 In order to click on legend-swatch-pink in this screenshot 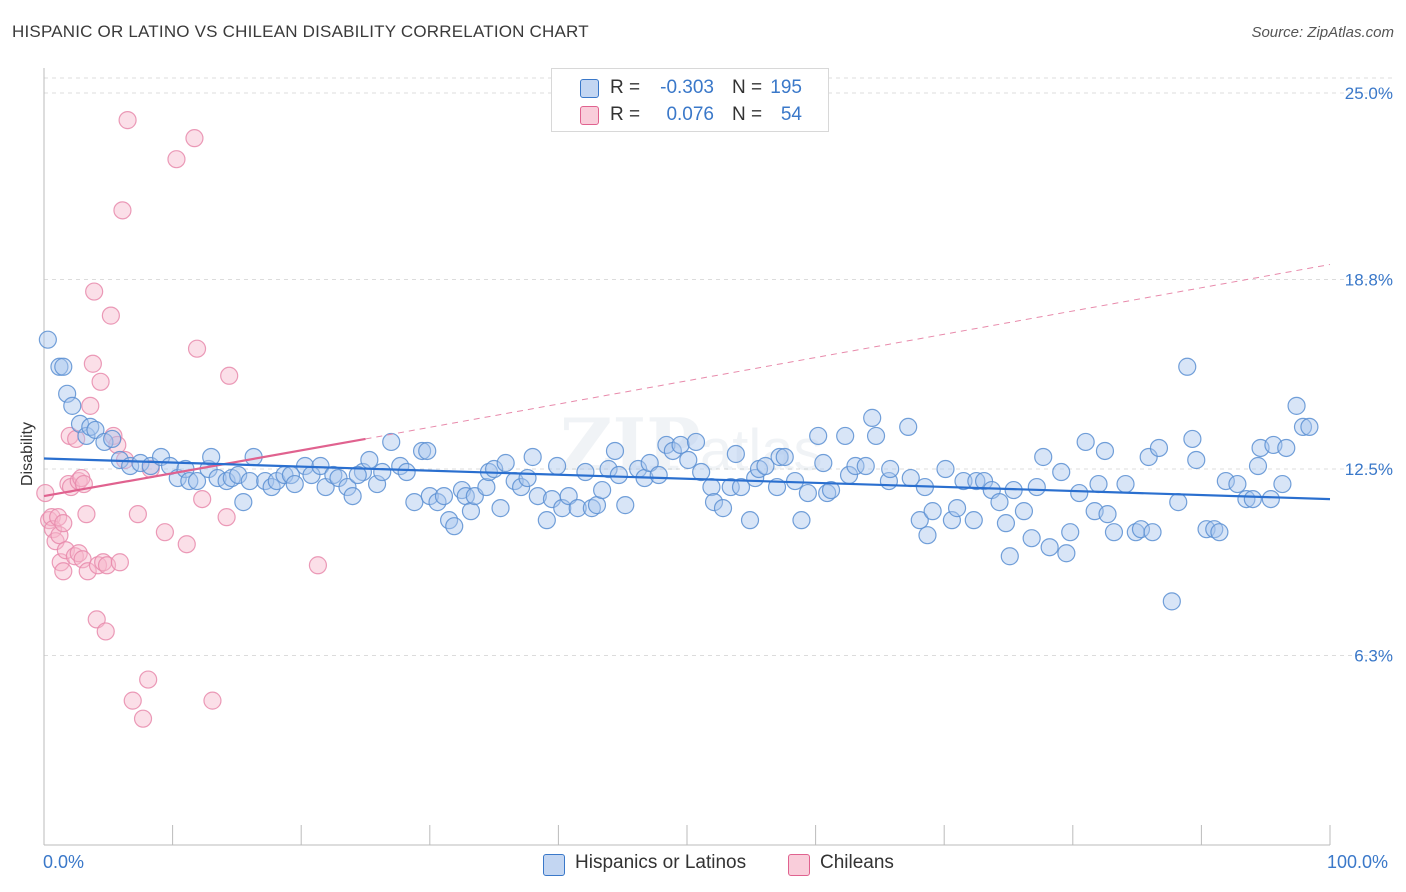, I will do `click(589, 115)`.